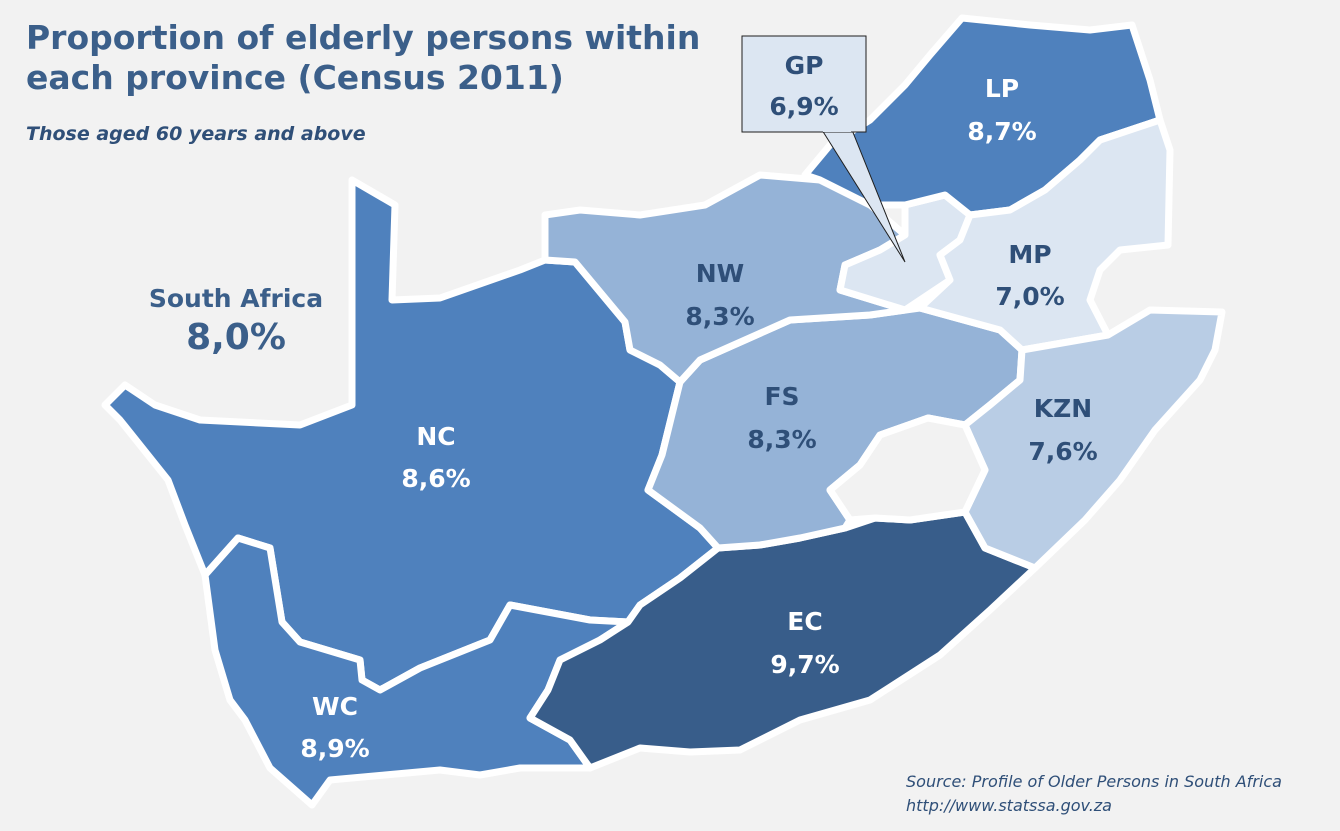 The height and width of the screenshot is (831, 1340). I want to click on wc-value: 8,9%, so click(334, 748).